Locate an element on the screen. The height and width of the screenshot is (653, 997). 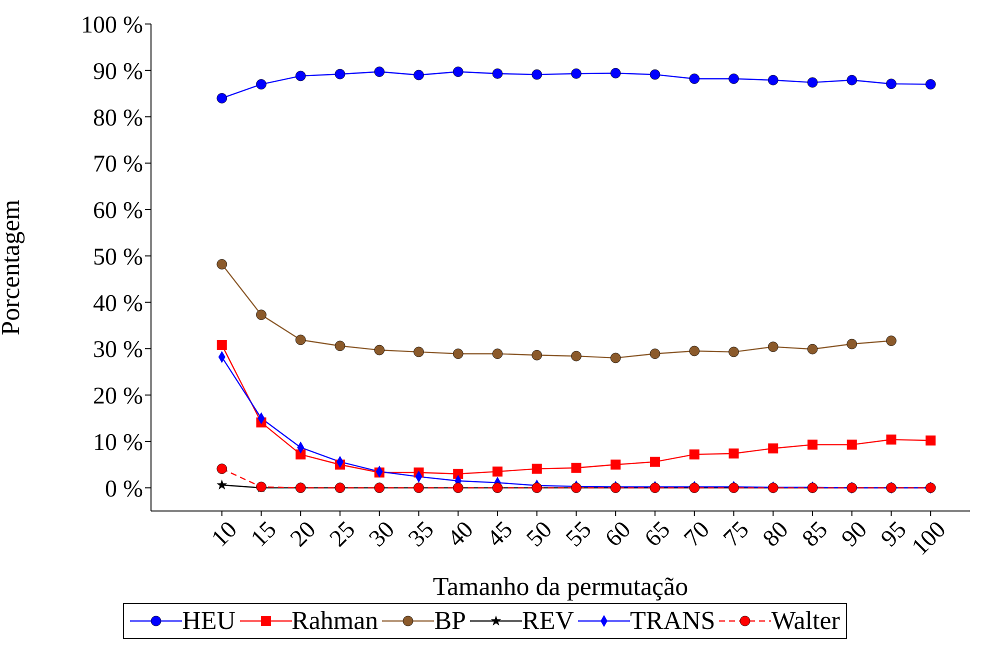
y-tick-label: 90 % is located at coordinates (118, 71).